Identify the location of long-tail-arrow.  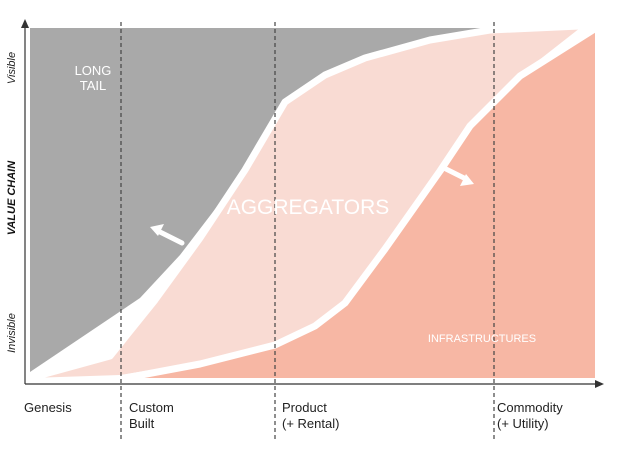
(167, 235).